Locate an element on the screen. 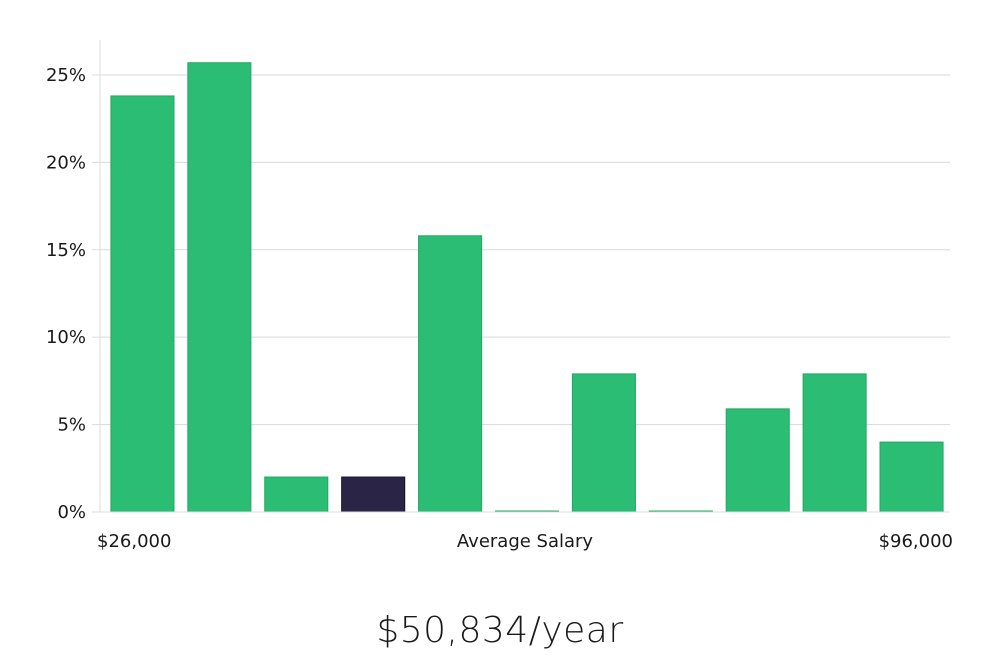  x-min-label: $26,000 is located at coordinates (134, 541).